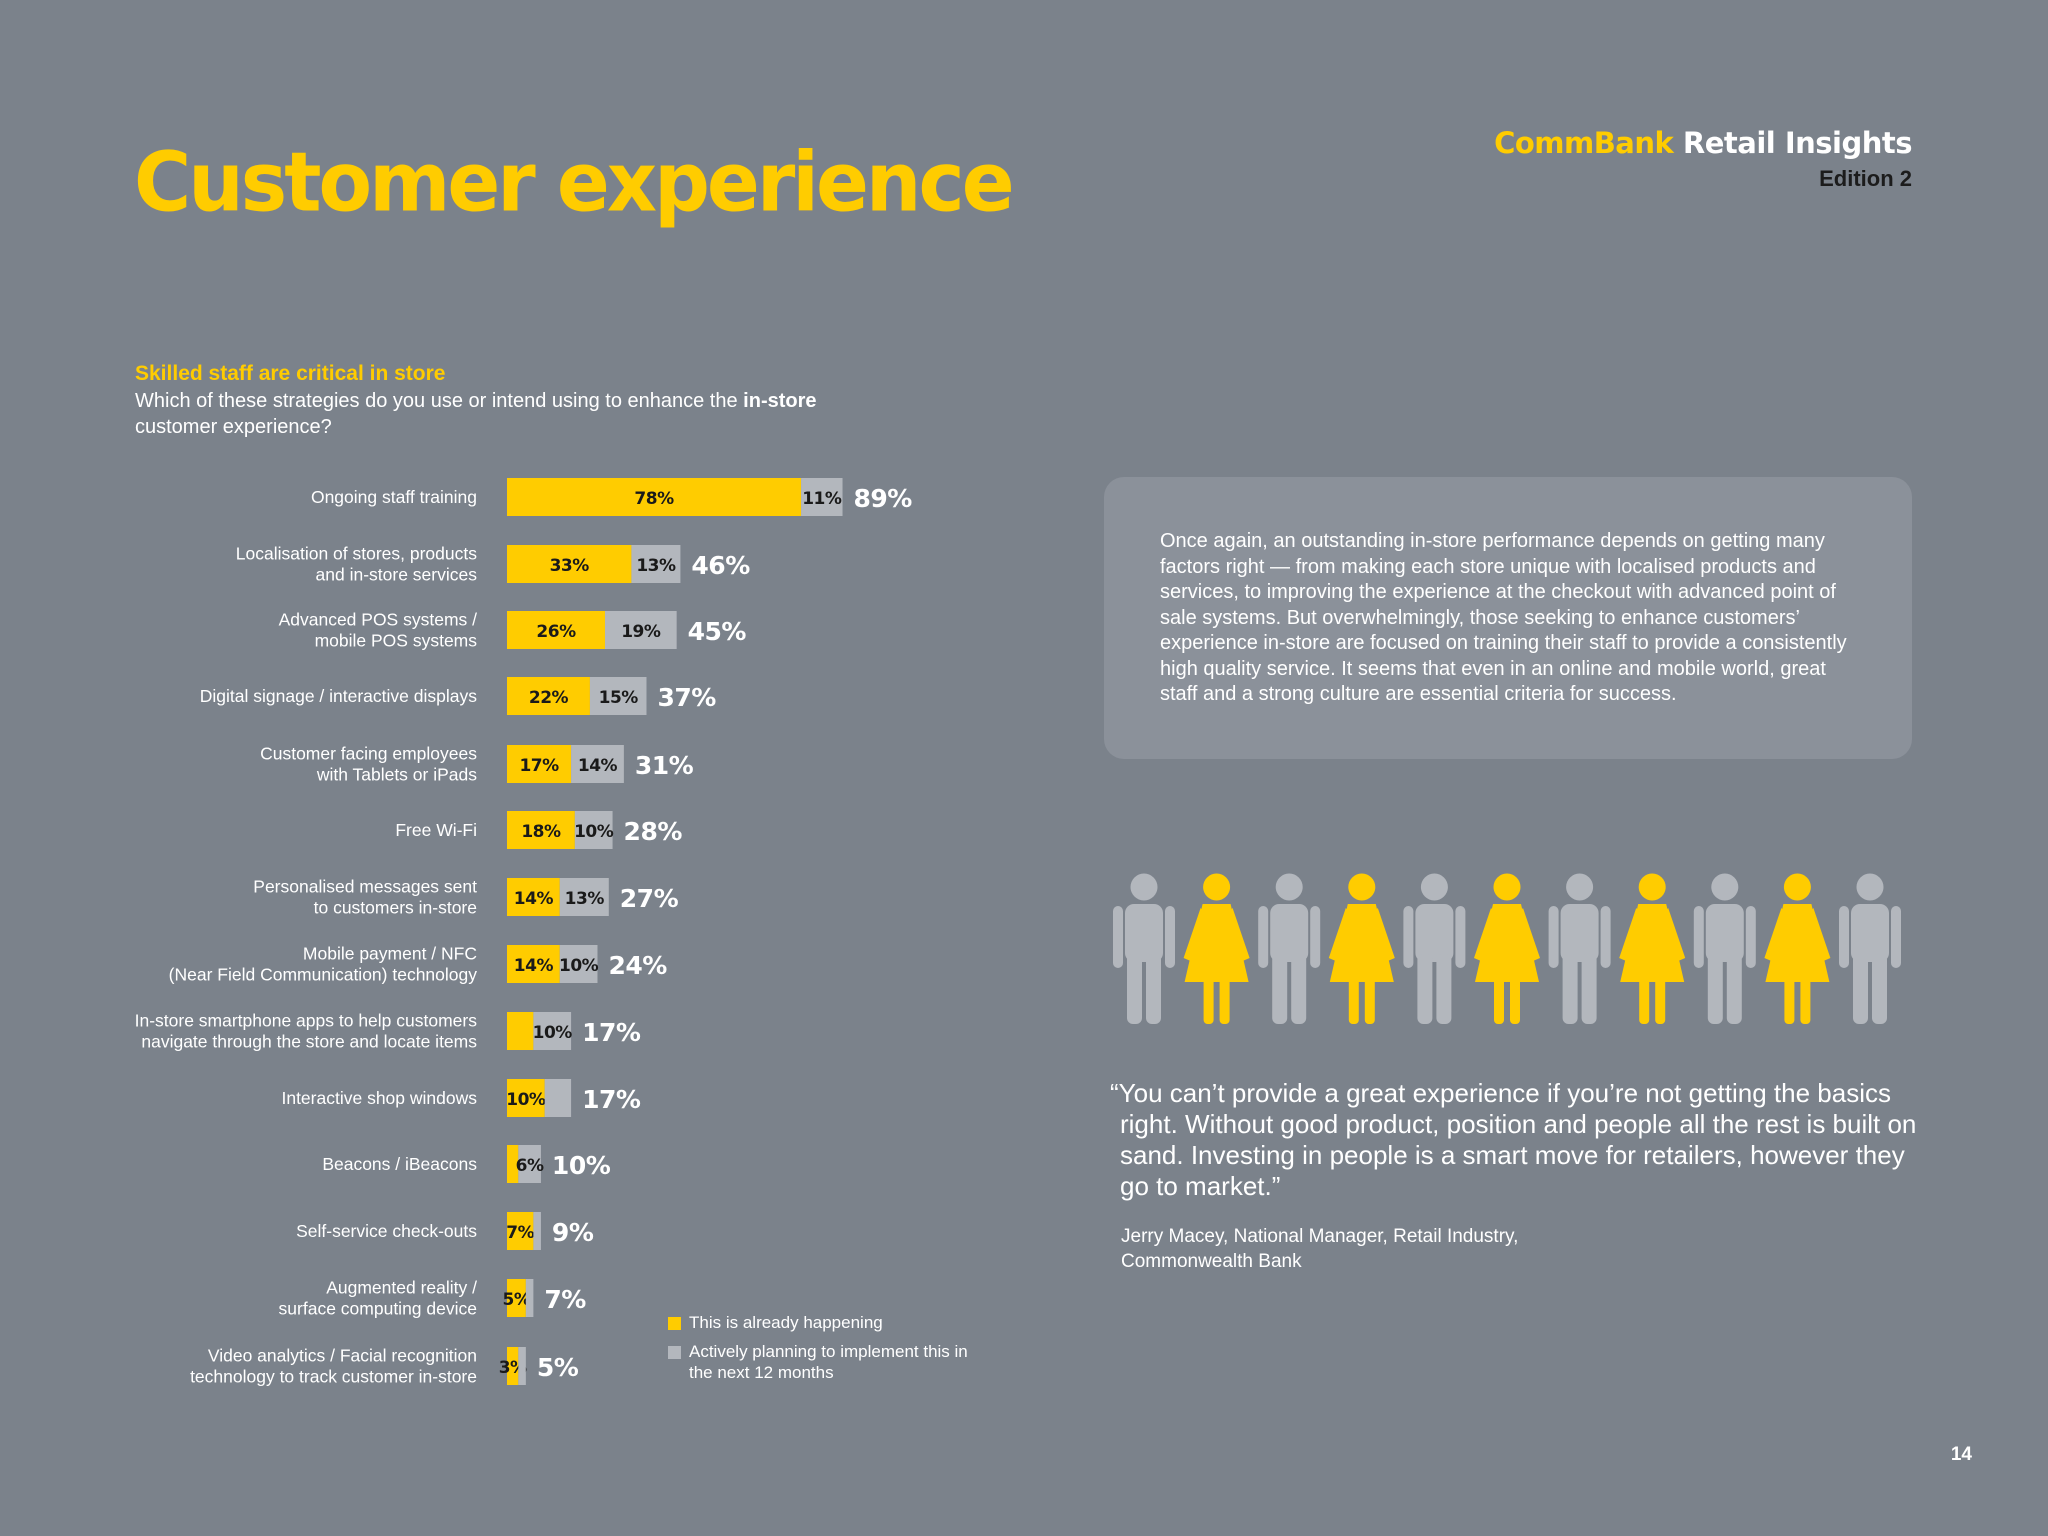 The height and width of the screenshot is (1536, 2048). Describe the element at coordinates (686, 697) in the screenshot. I see `bar-total-label: 37%` at that location.